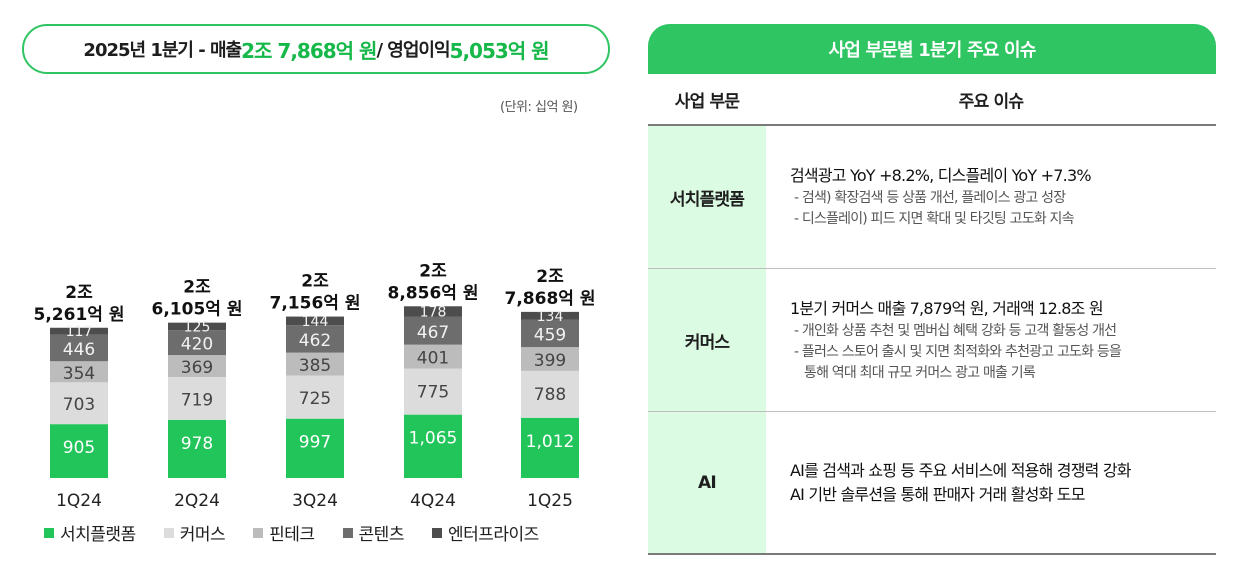 Image resolution: width=1248 pixels, height=578 pixels. Describe the element at coordinates (955, 330) in the screenshot. I see `issue-sub-line: - 개인화 상품 추천 및 멤버십 혜택 강화 등 고객 활동성 개선` at that location.